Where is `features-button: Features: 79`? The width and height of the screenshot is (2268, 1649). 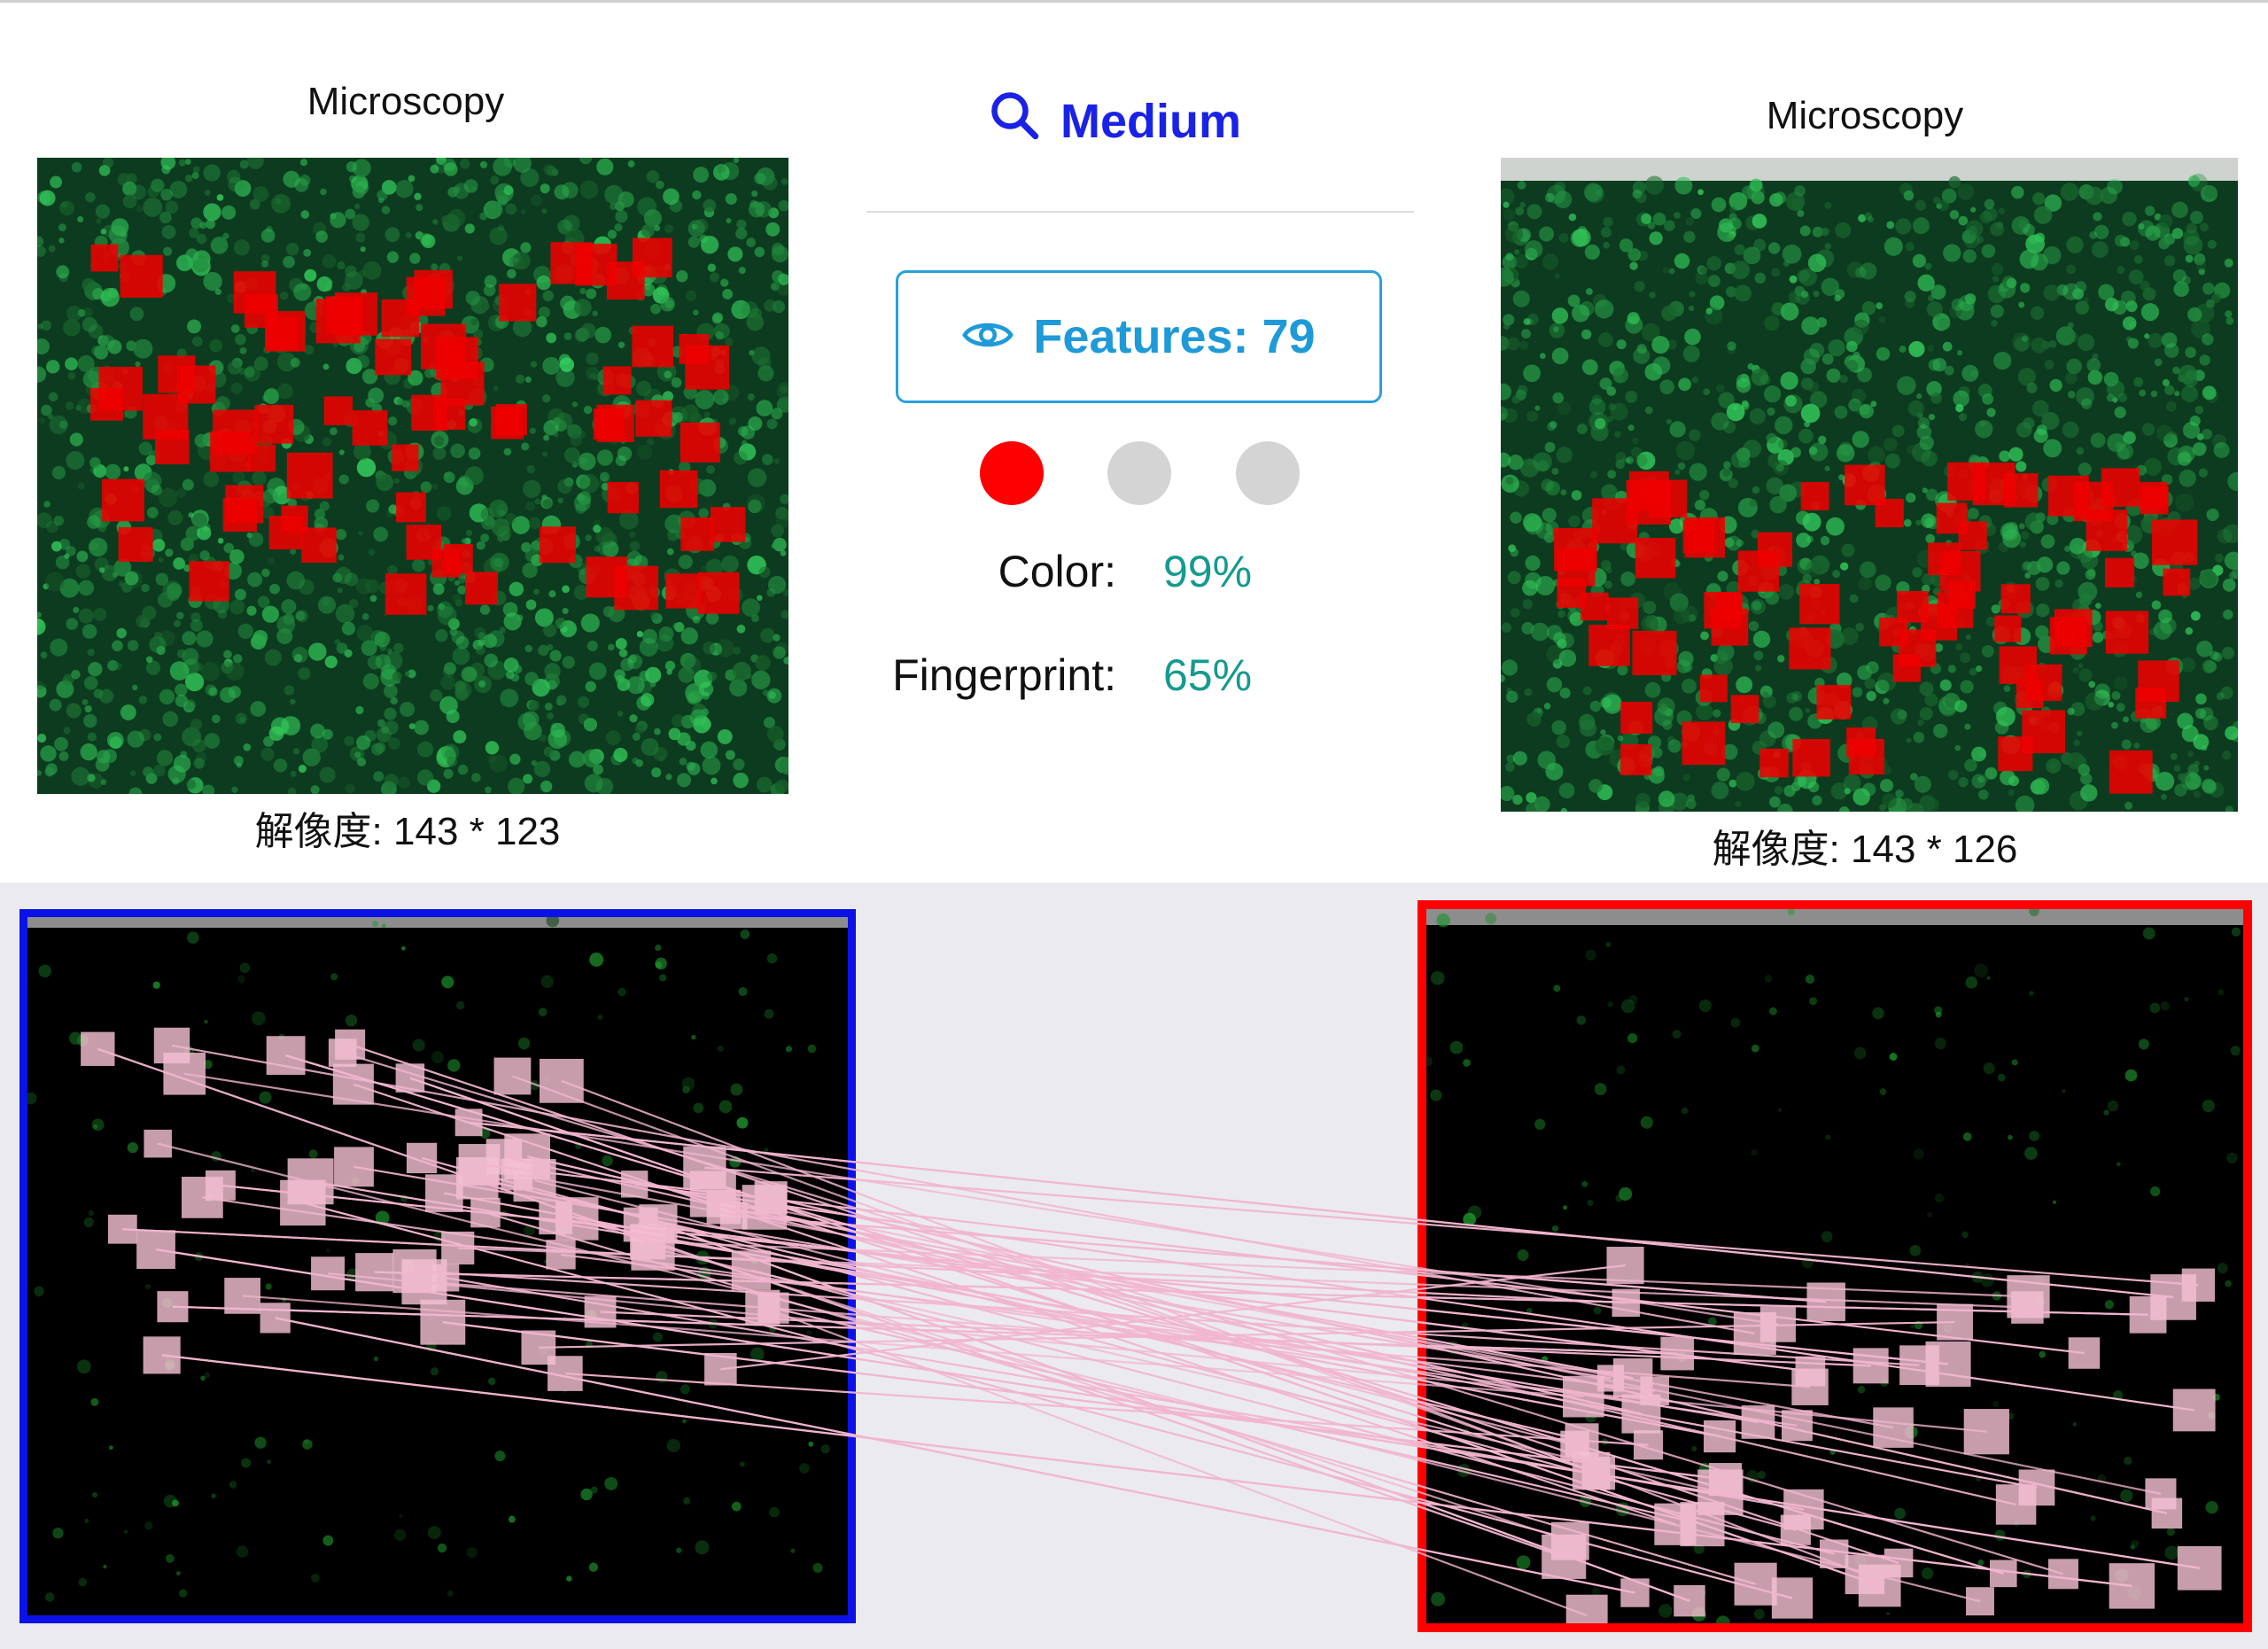
features-button: Features: 79 is located at coordinates (1139, 336).